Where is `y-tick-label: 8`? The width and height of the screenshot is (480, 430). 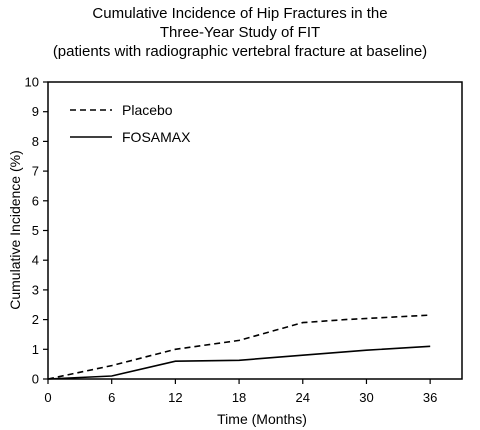
y-tick-label: 8 is located at coordinates (35, 141).